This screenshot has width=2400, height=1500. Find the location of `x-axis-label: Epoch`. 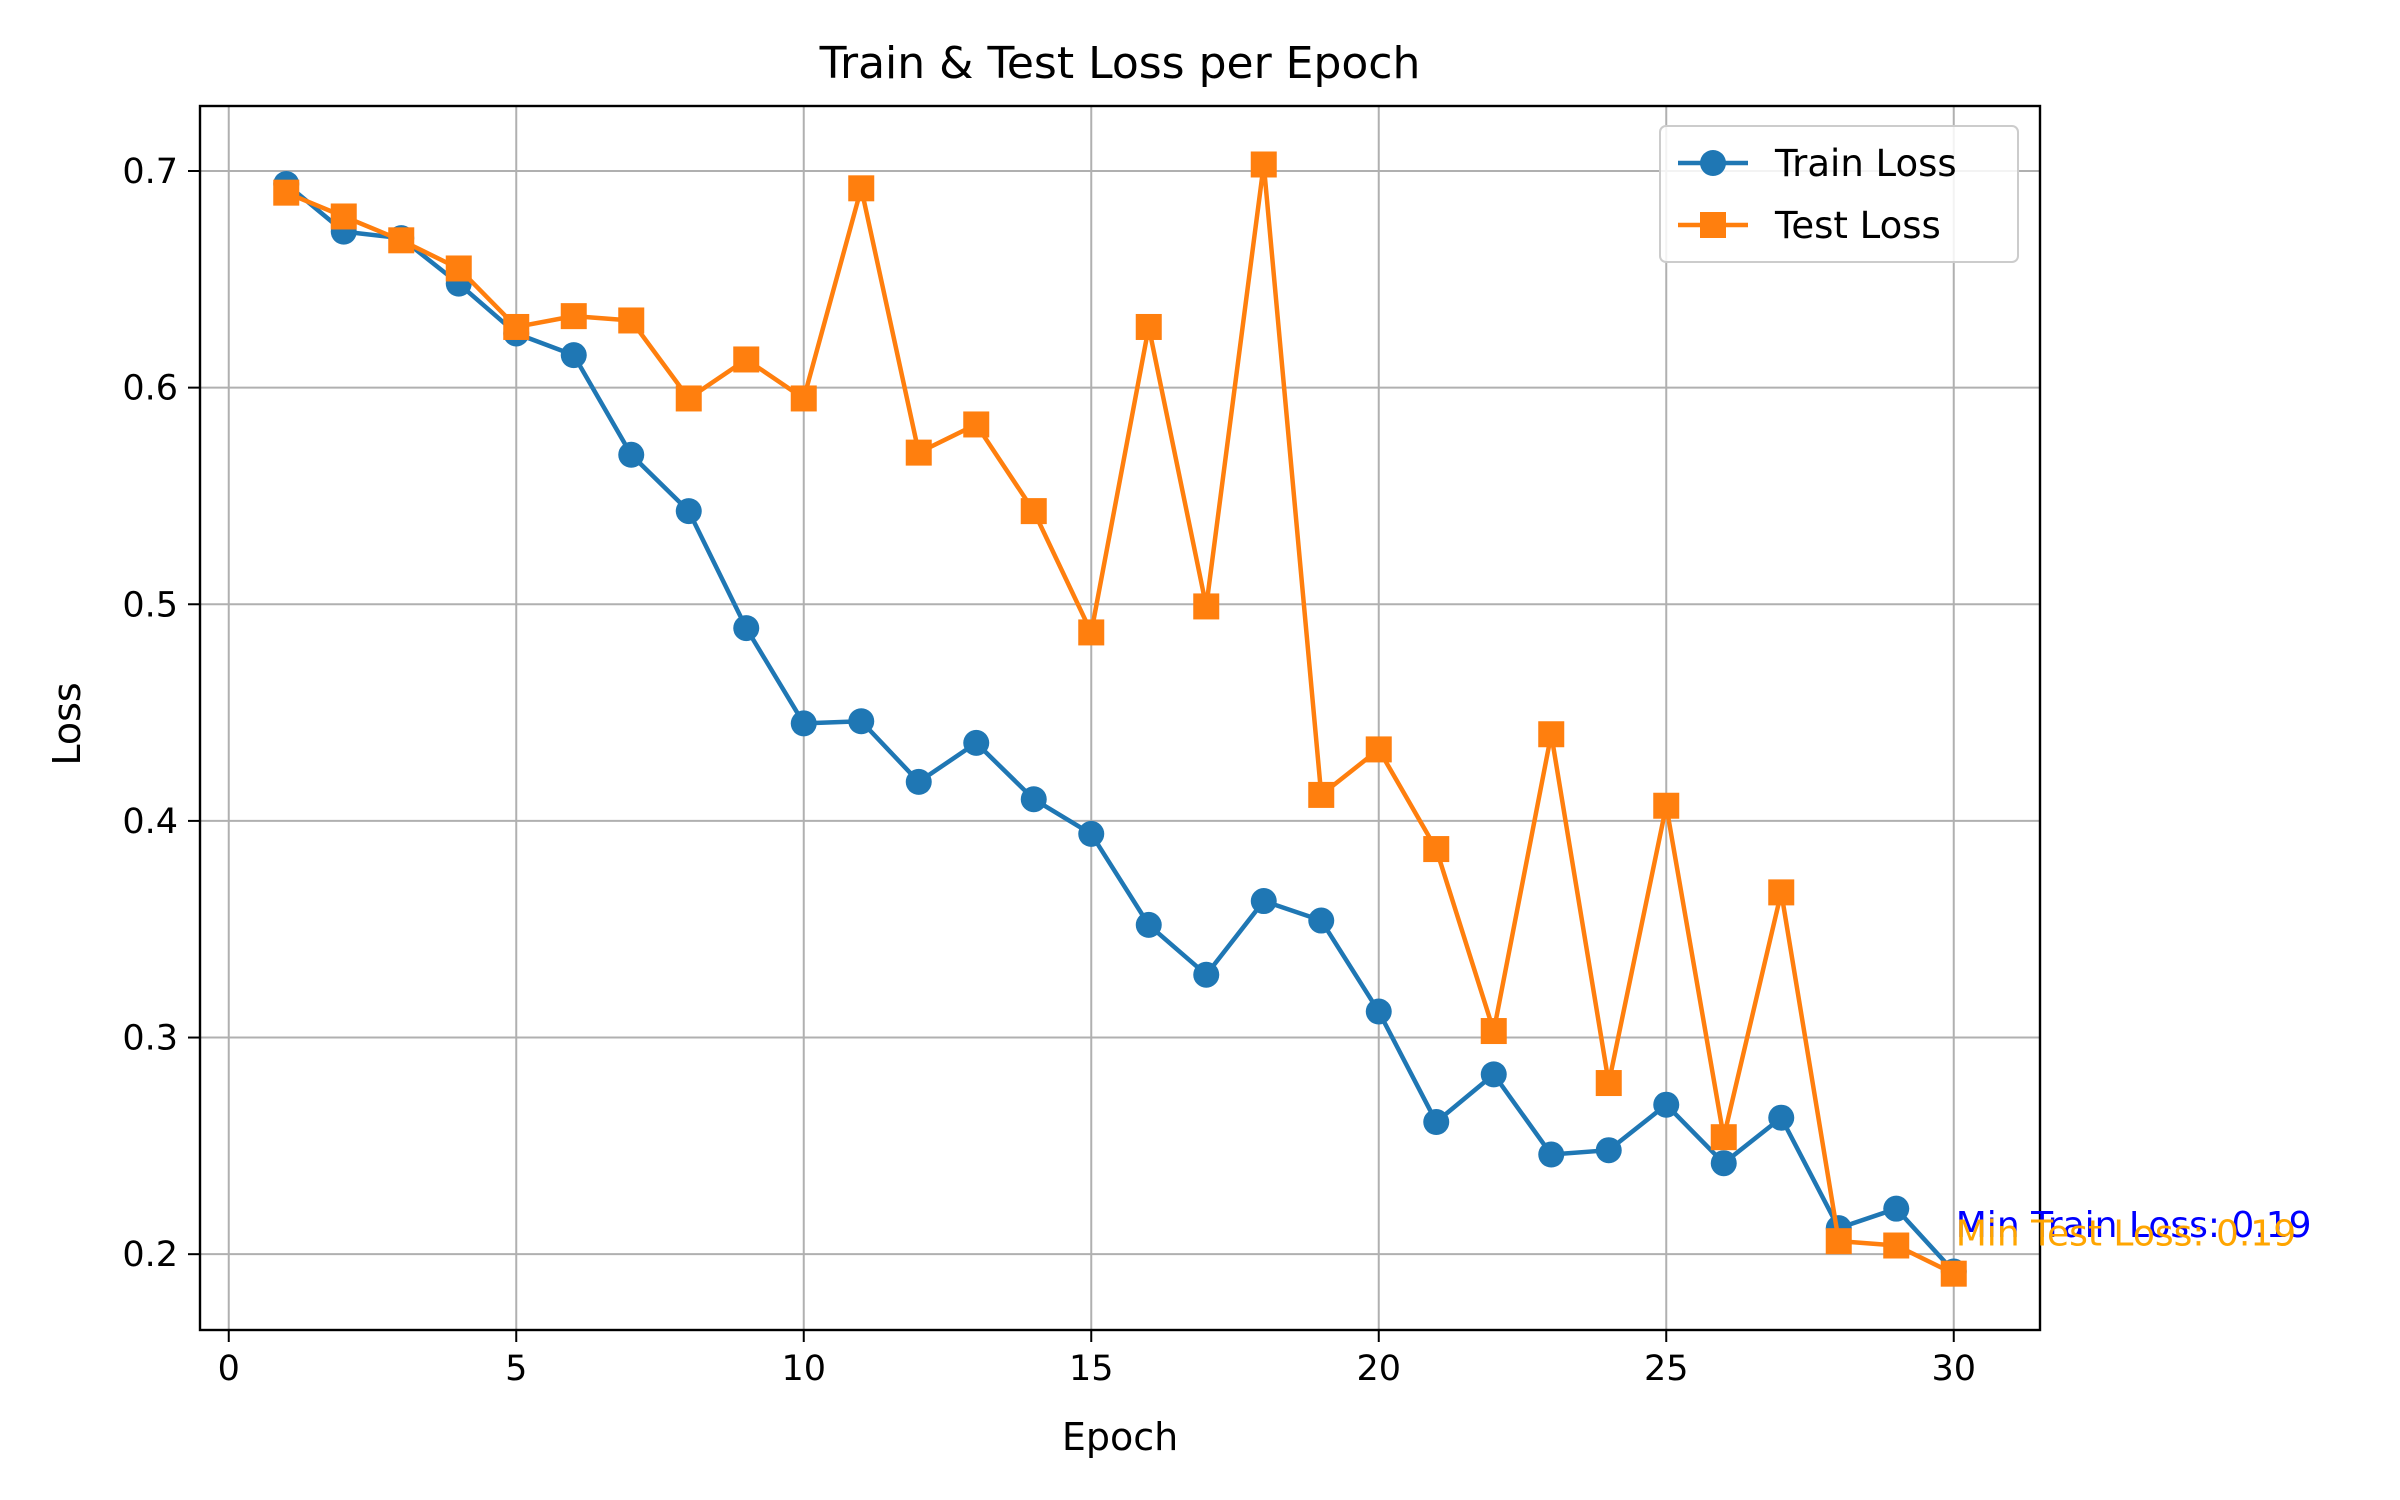

x-axis-label: Epoch is located at coordinates (1120, 1437).